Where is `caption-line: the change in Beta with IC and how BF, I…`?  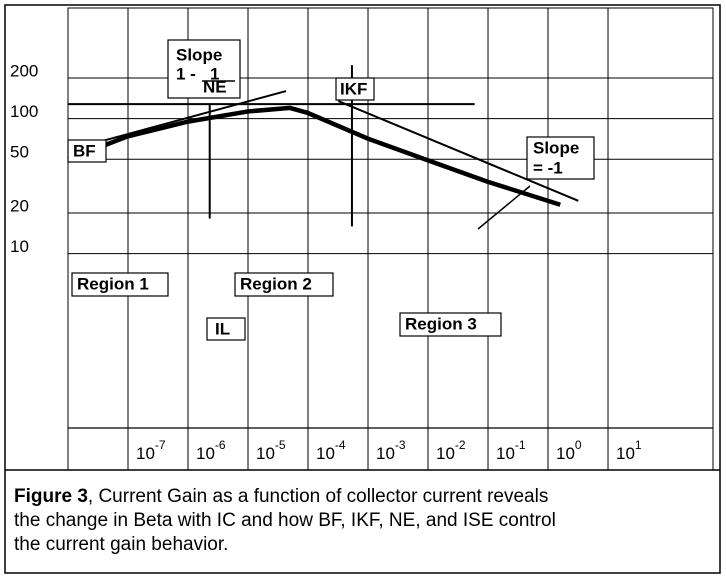
caption-line: the change in Beta with IC and how BF, I… is located at coordinates (285, 520).